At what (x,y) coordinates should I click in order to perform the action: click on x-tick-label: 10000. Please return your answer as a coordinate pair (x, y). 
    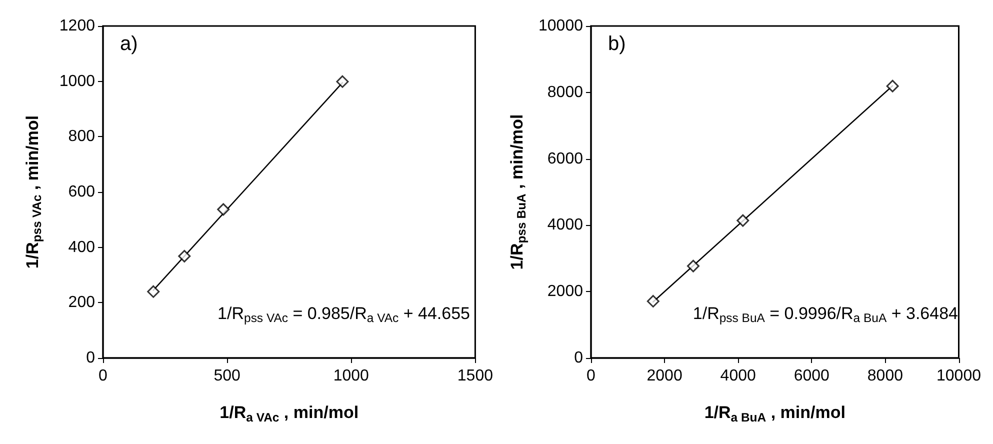
    Looking at the image, I should click on (959, 376).